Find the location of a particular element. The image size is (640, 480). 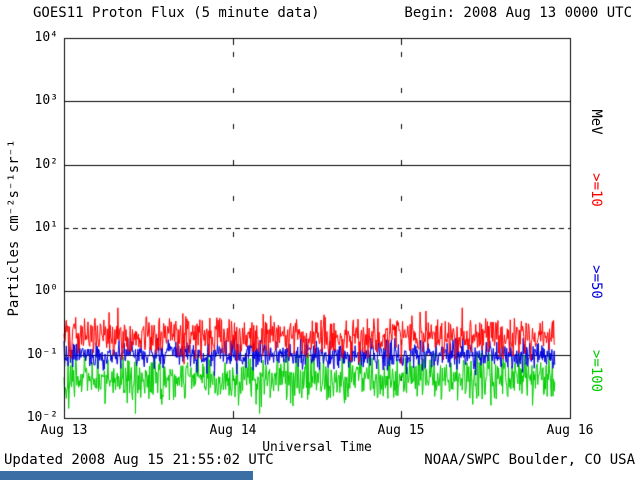

x-tick-label: Aug 13 is located at coordinates (64, 430).